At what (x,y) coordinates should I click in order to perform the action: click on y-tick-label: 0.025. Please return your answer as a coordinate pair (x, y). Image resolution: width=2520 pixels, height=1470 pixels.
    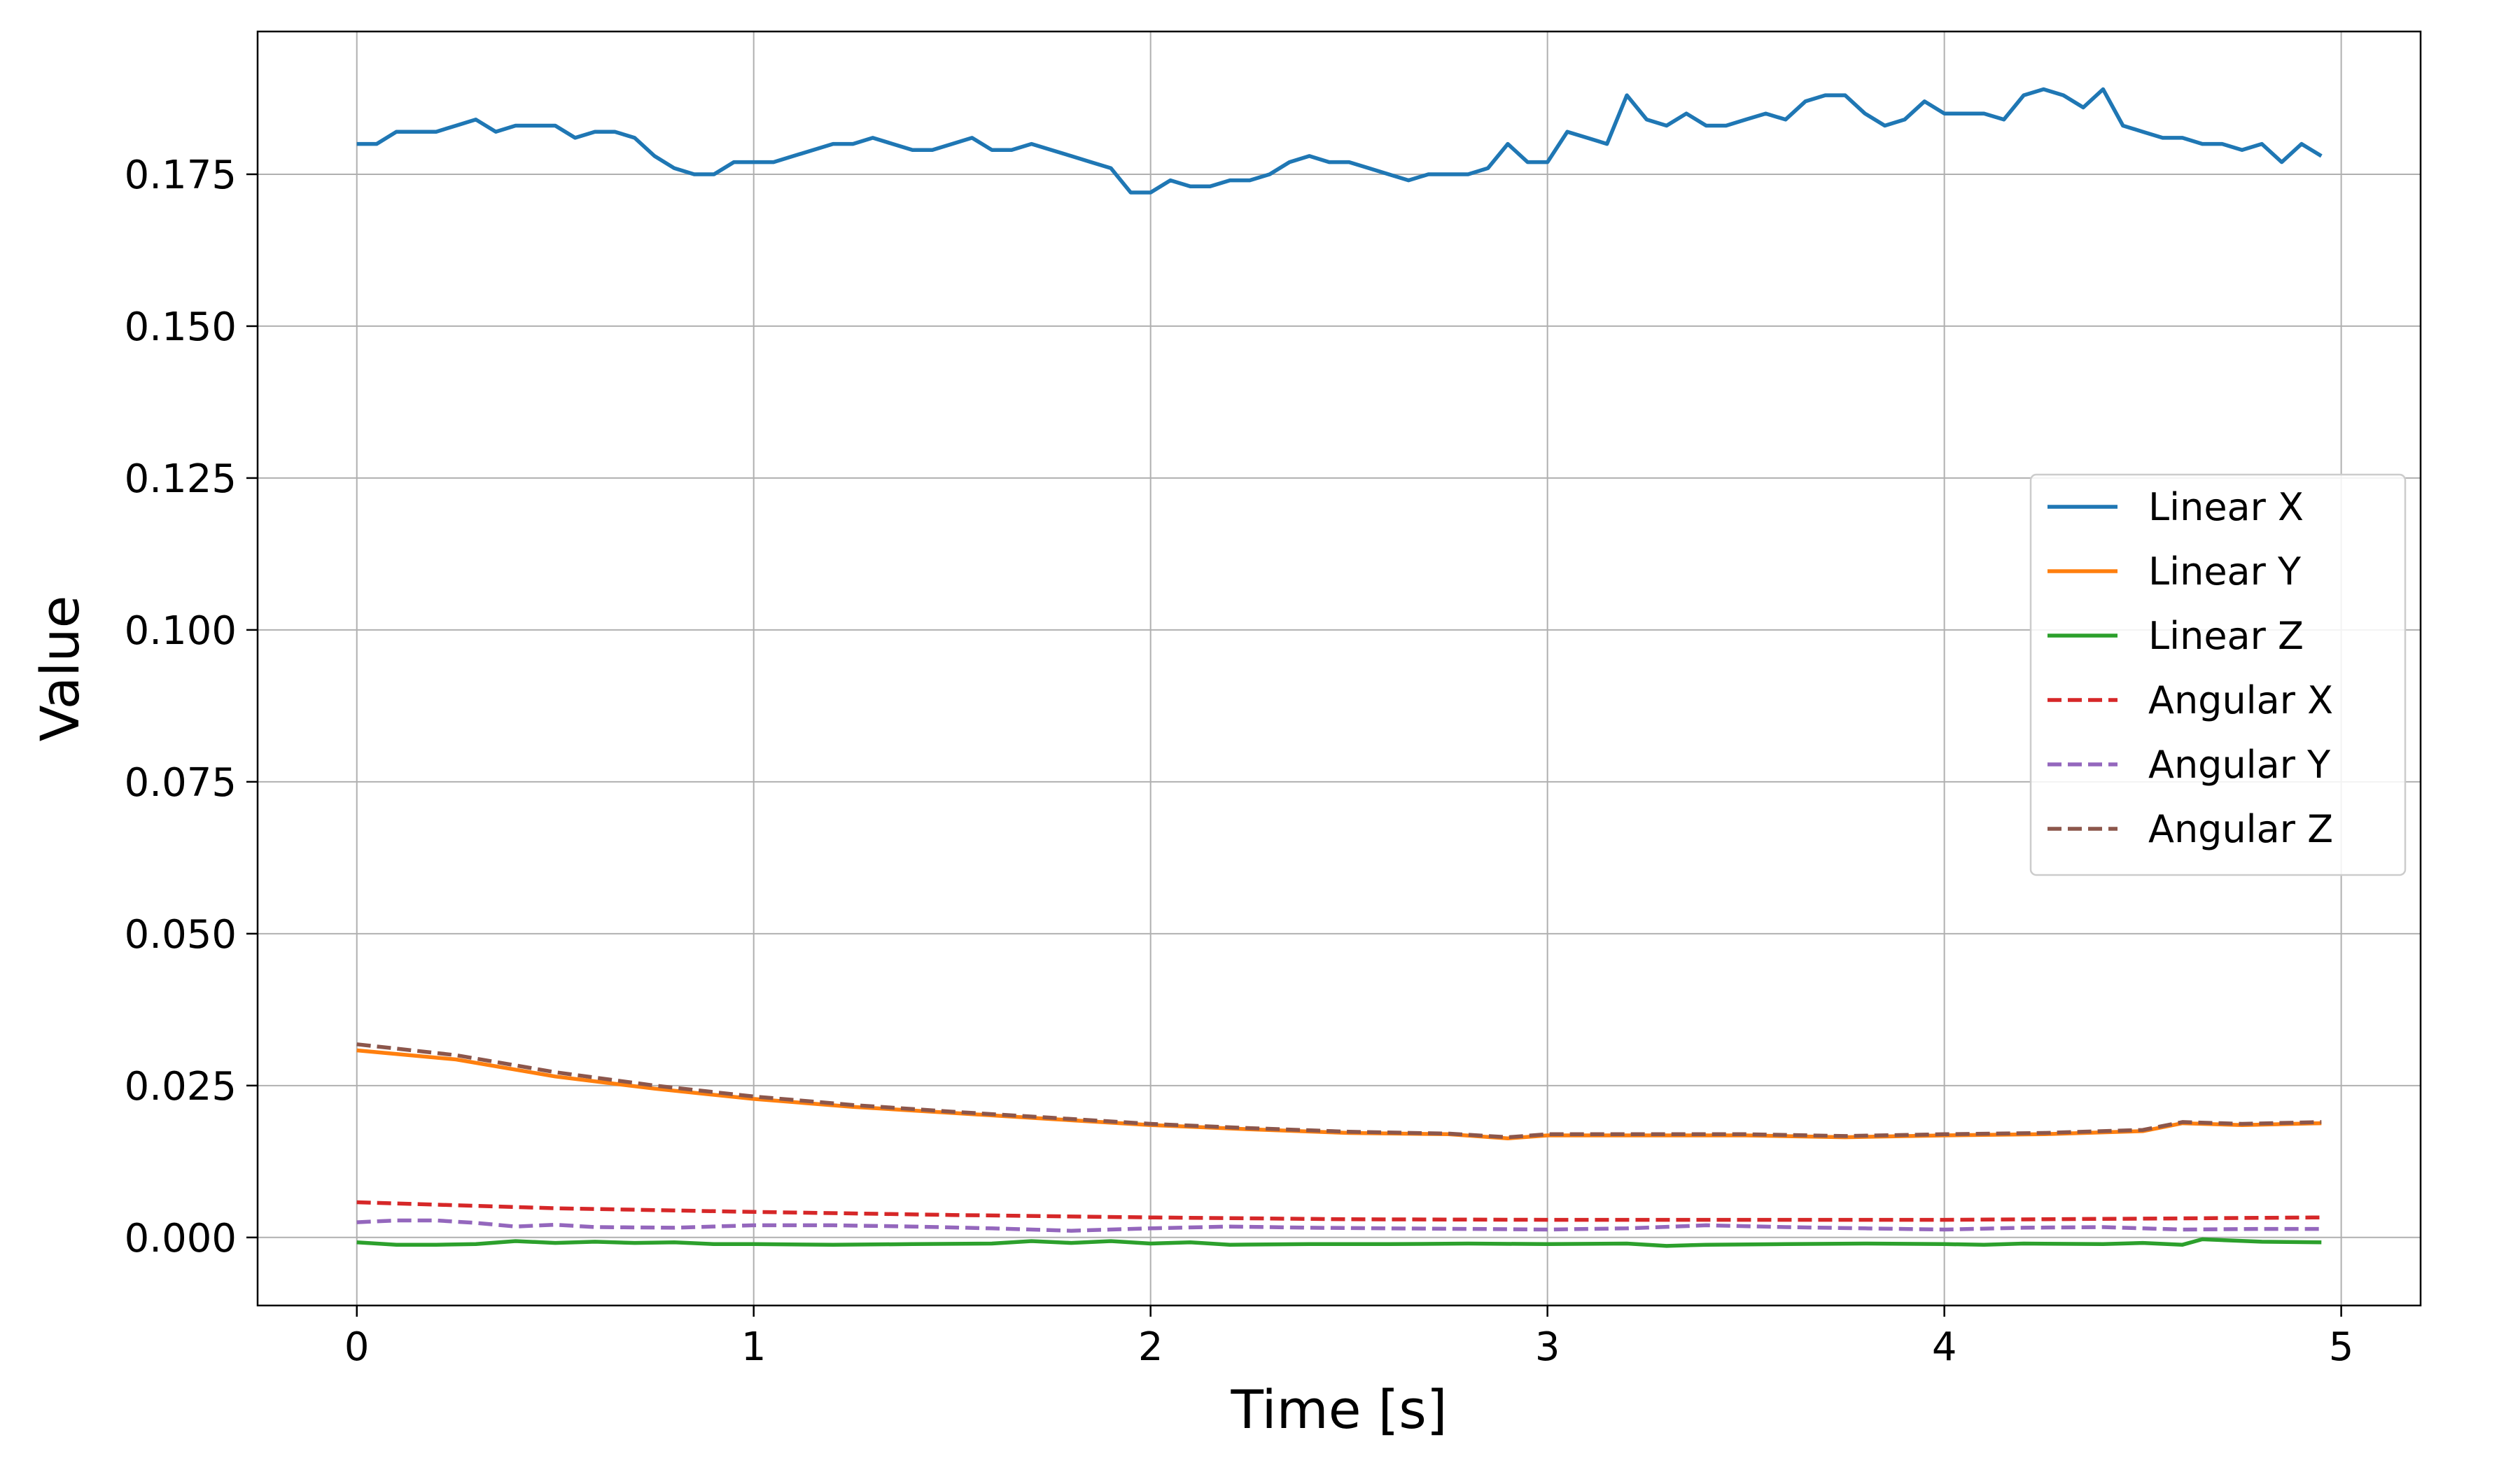
    Looking at the image, I should click on (181, 1087).